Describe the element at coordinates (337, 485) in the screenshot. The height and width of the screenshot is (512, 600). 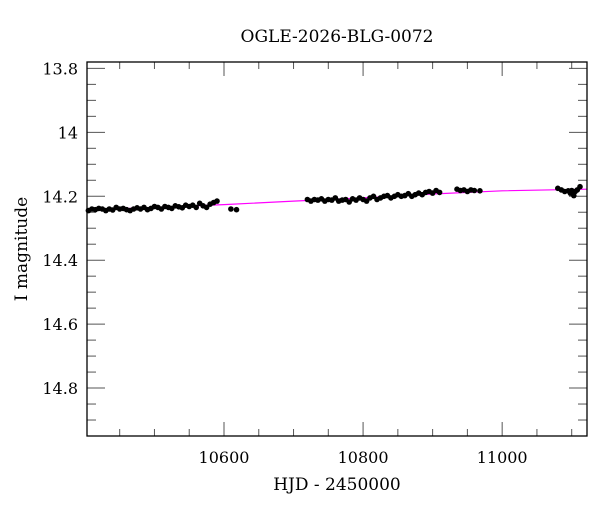
I see `x-axis-label: HJD - 2450000` at that location.